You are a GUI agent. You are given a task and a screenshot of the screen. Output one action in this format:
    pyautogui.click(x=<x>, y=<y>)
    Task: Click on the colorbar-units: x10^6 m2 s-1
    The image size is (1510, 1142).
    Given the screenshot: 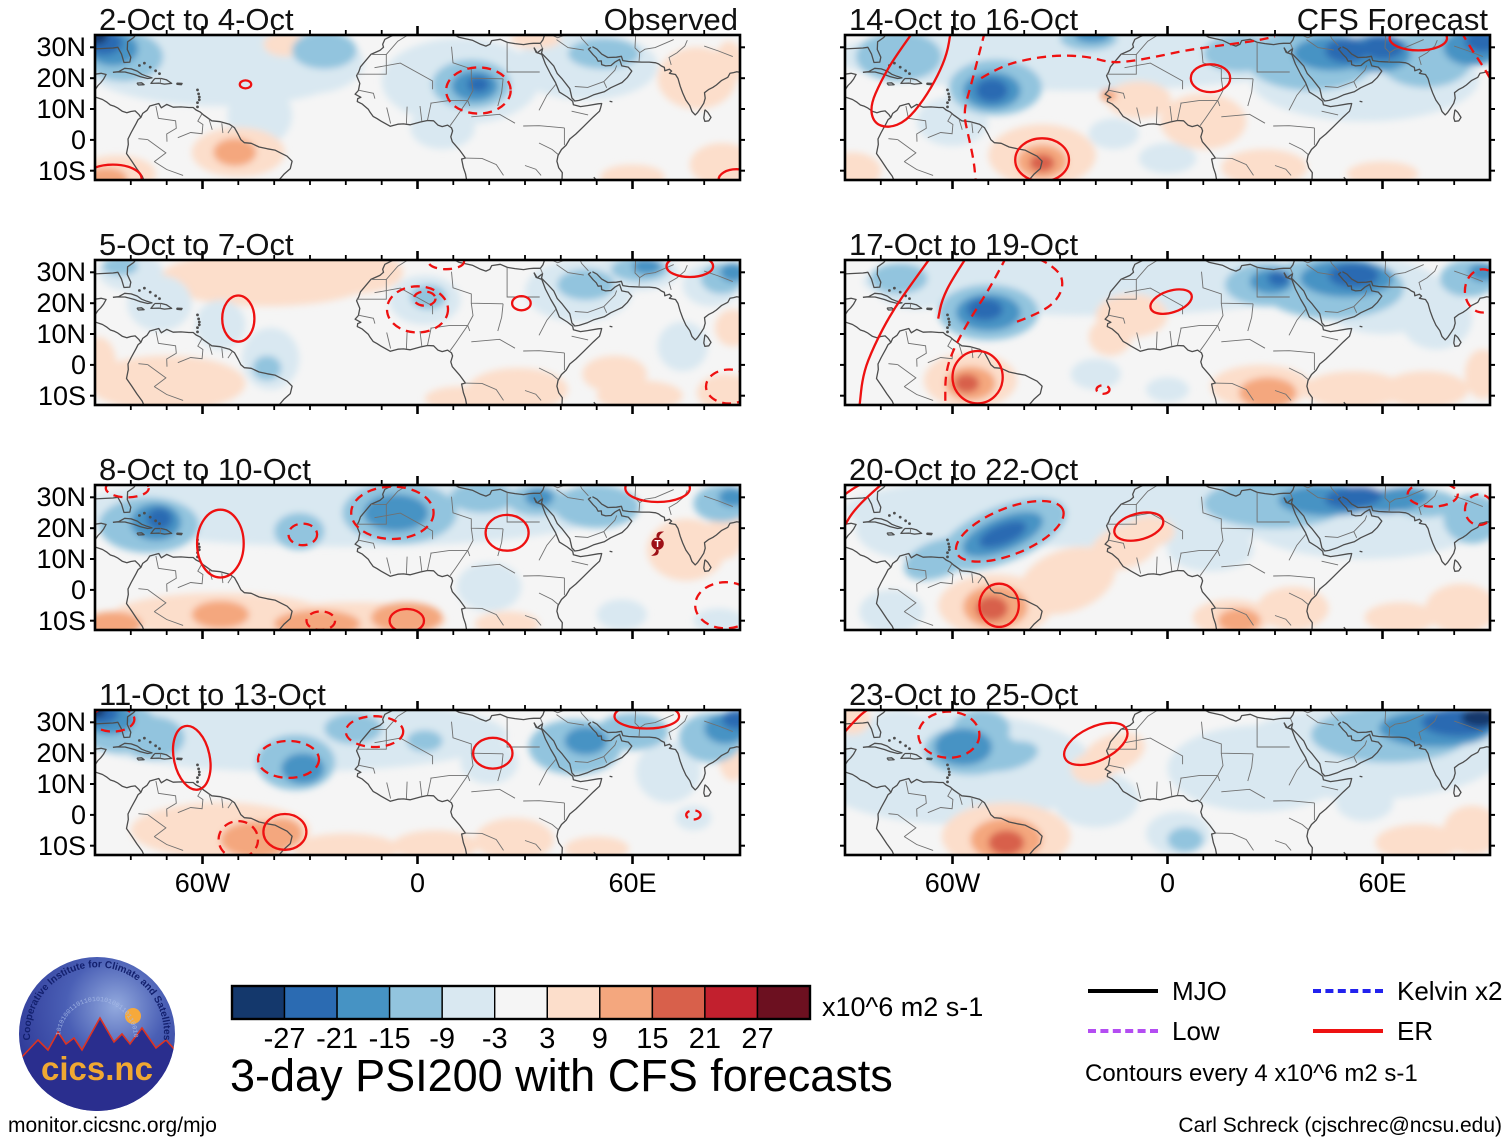 What is the action you would take?
    pyautogui.click(x=903, y=1007)
    